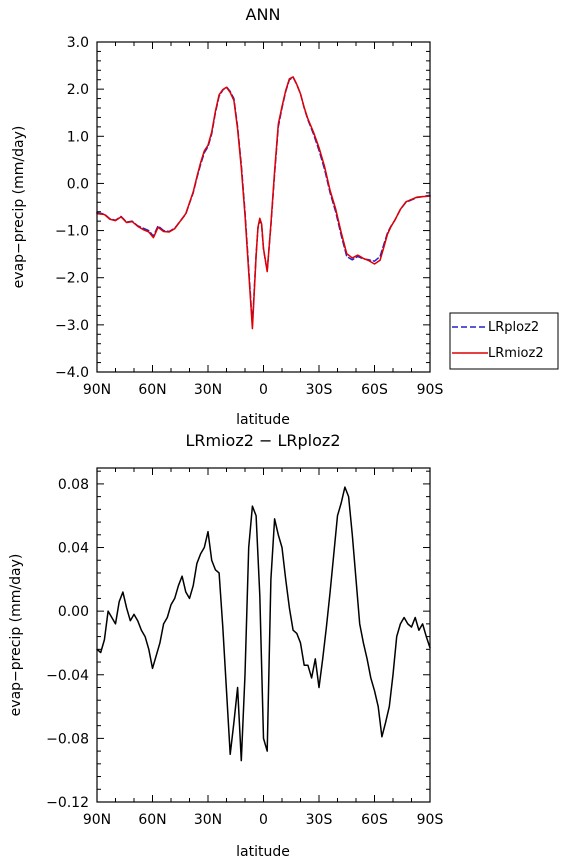 The height and width of the screenshot is (861, 565). What do you see at coordinates (72, 232) in the screenshot?
I see `top-y-tick-label: −1.0` at bounding box center [72, 232].